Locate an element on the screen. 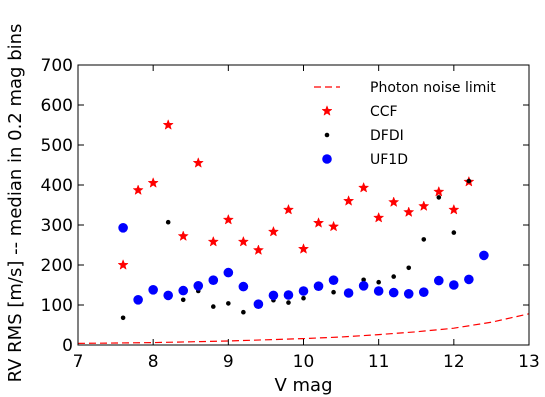 The width and height of the screenshot is (545, 397). legend-label-photon-noise-limit: Photon noise limit is located at coordinates (433, 88).